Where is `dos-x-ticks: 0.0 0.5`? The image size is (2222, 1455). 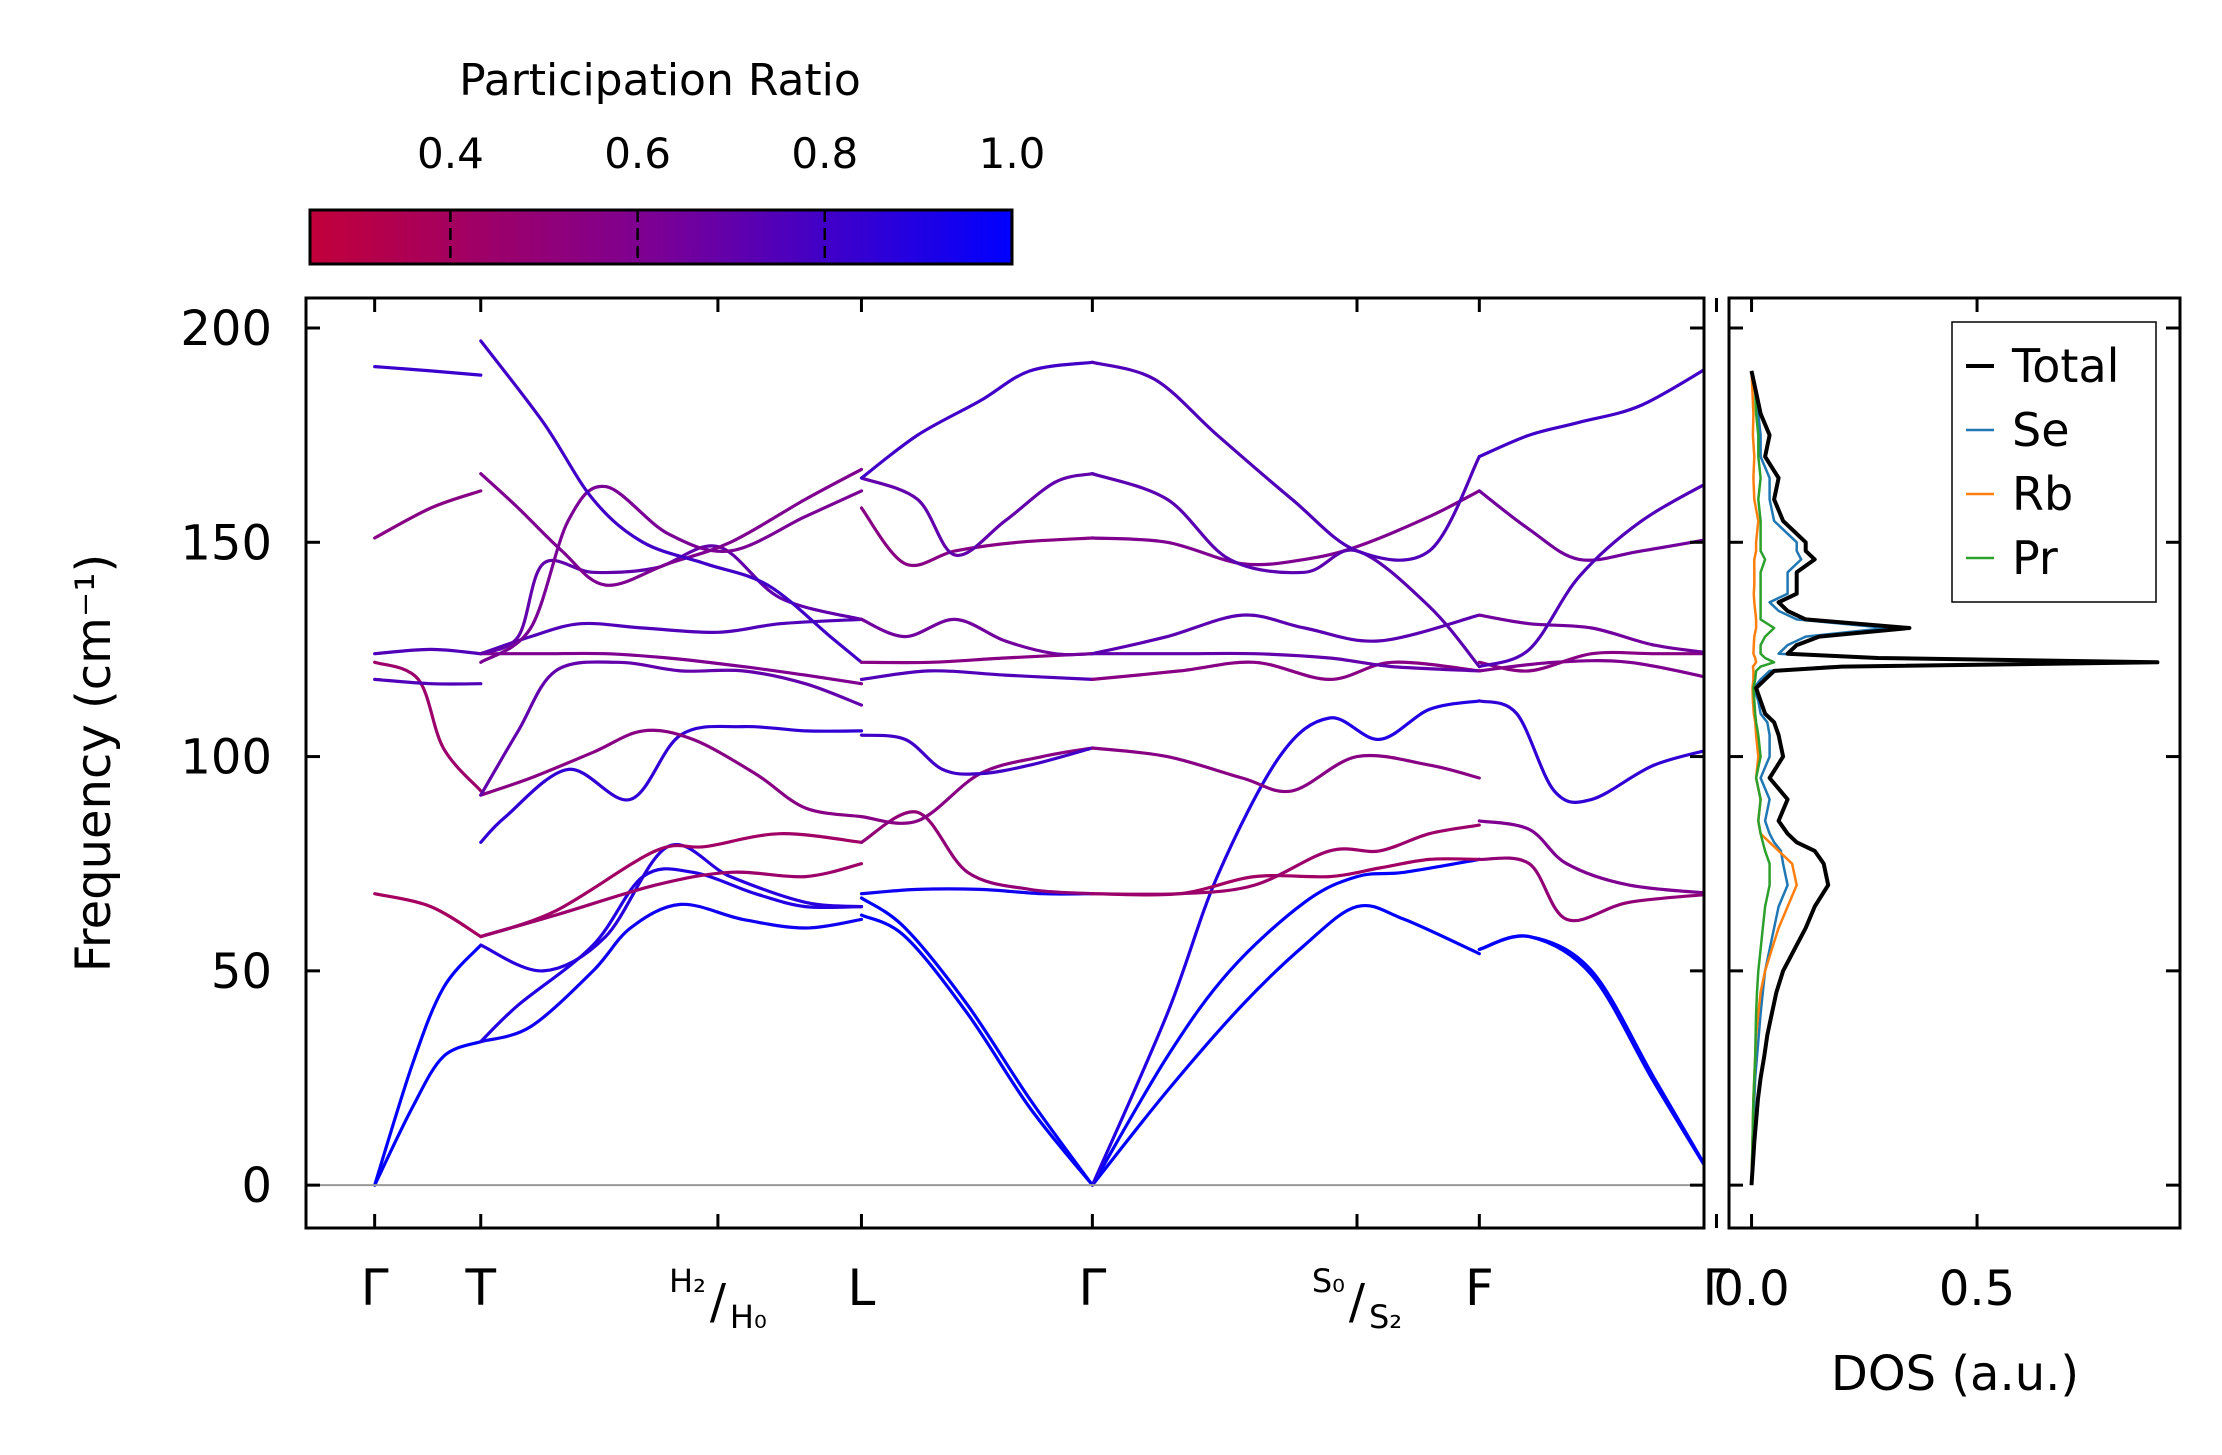 dos-x-ticks: 0.0 0.5 is located at coordinates (1864, 807).